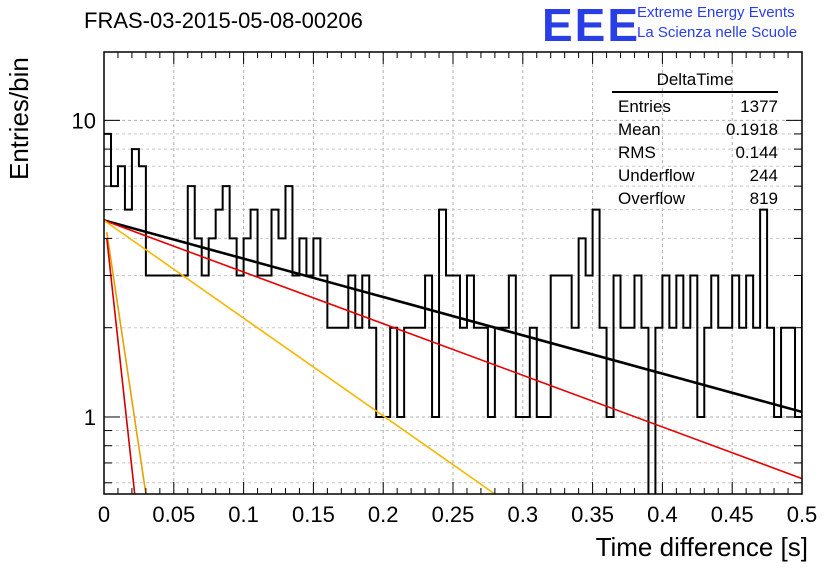  I want to click on stats-value: 0.144, so click(756, 152).